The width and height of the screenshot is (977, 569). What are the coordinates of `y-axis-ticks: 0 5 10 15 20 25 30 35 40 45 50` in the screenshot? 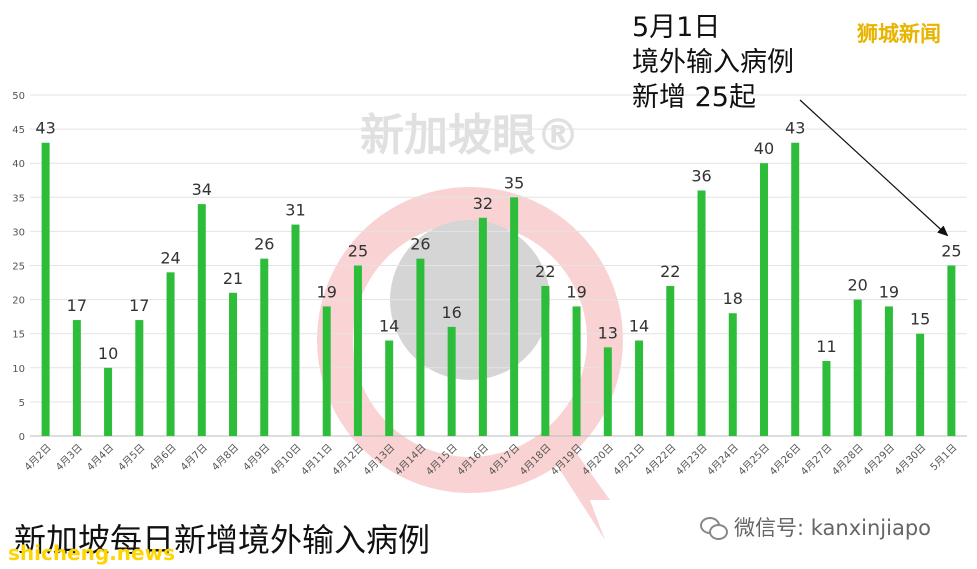 It's located at (18, 267).